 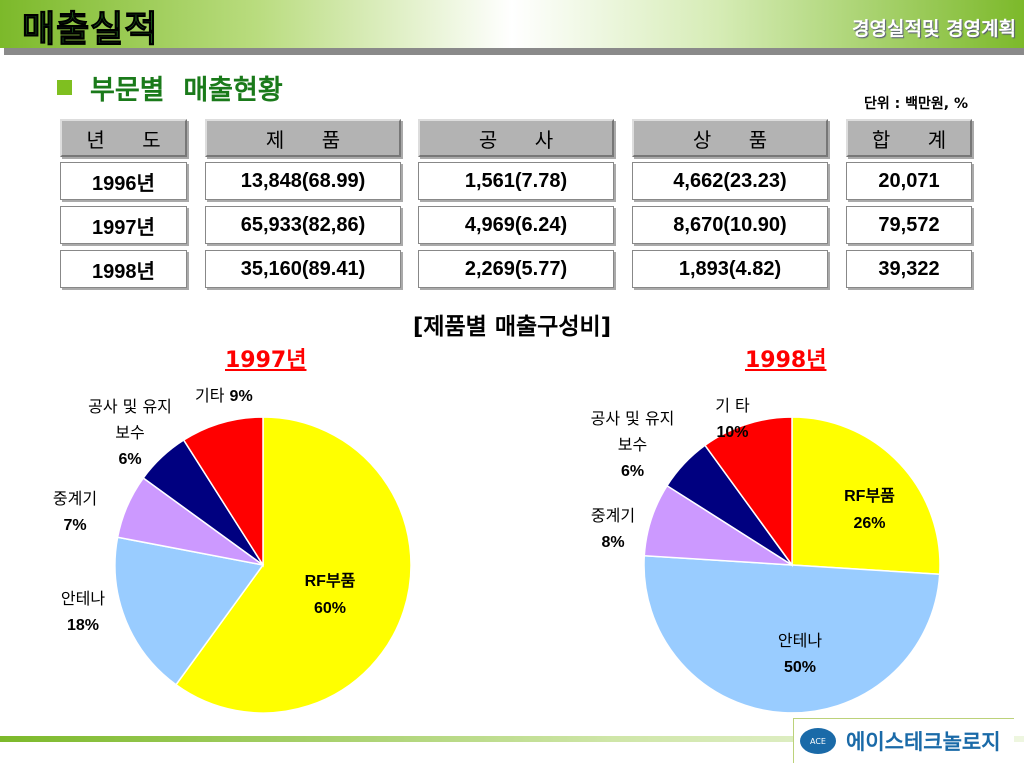 I want to click on header-bar, so click(x=512, y=24).